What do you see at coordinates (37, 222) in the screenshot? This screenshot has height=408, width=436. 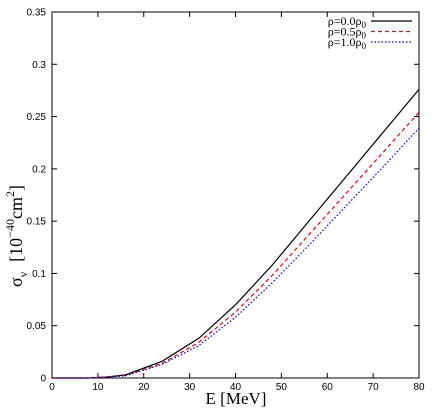 I see `y-tick-label: 0.15` at bounding box center [37, 222].